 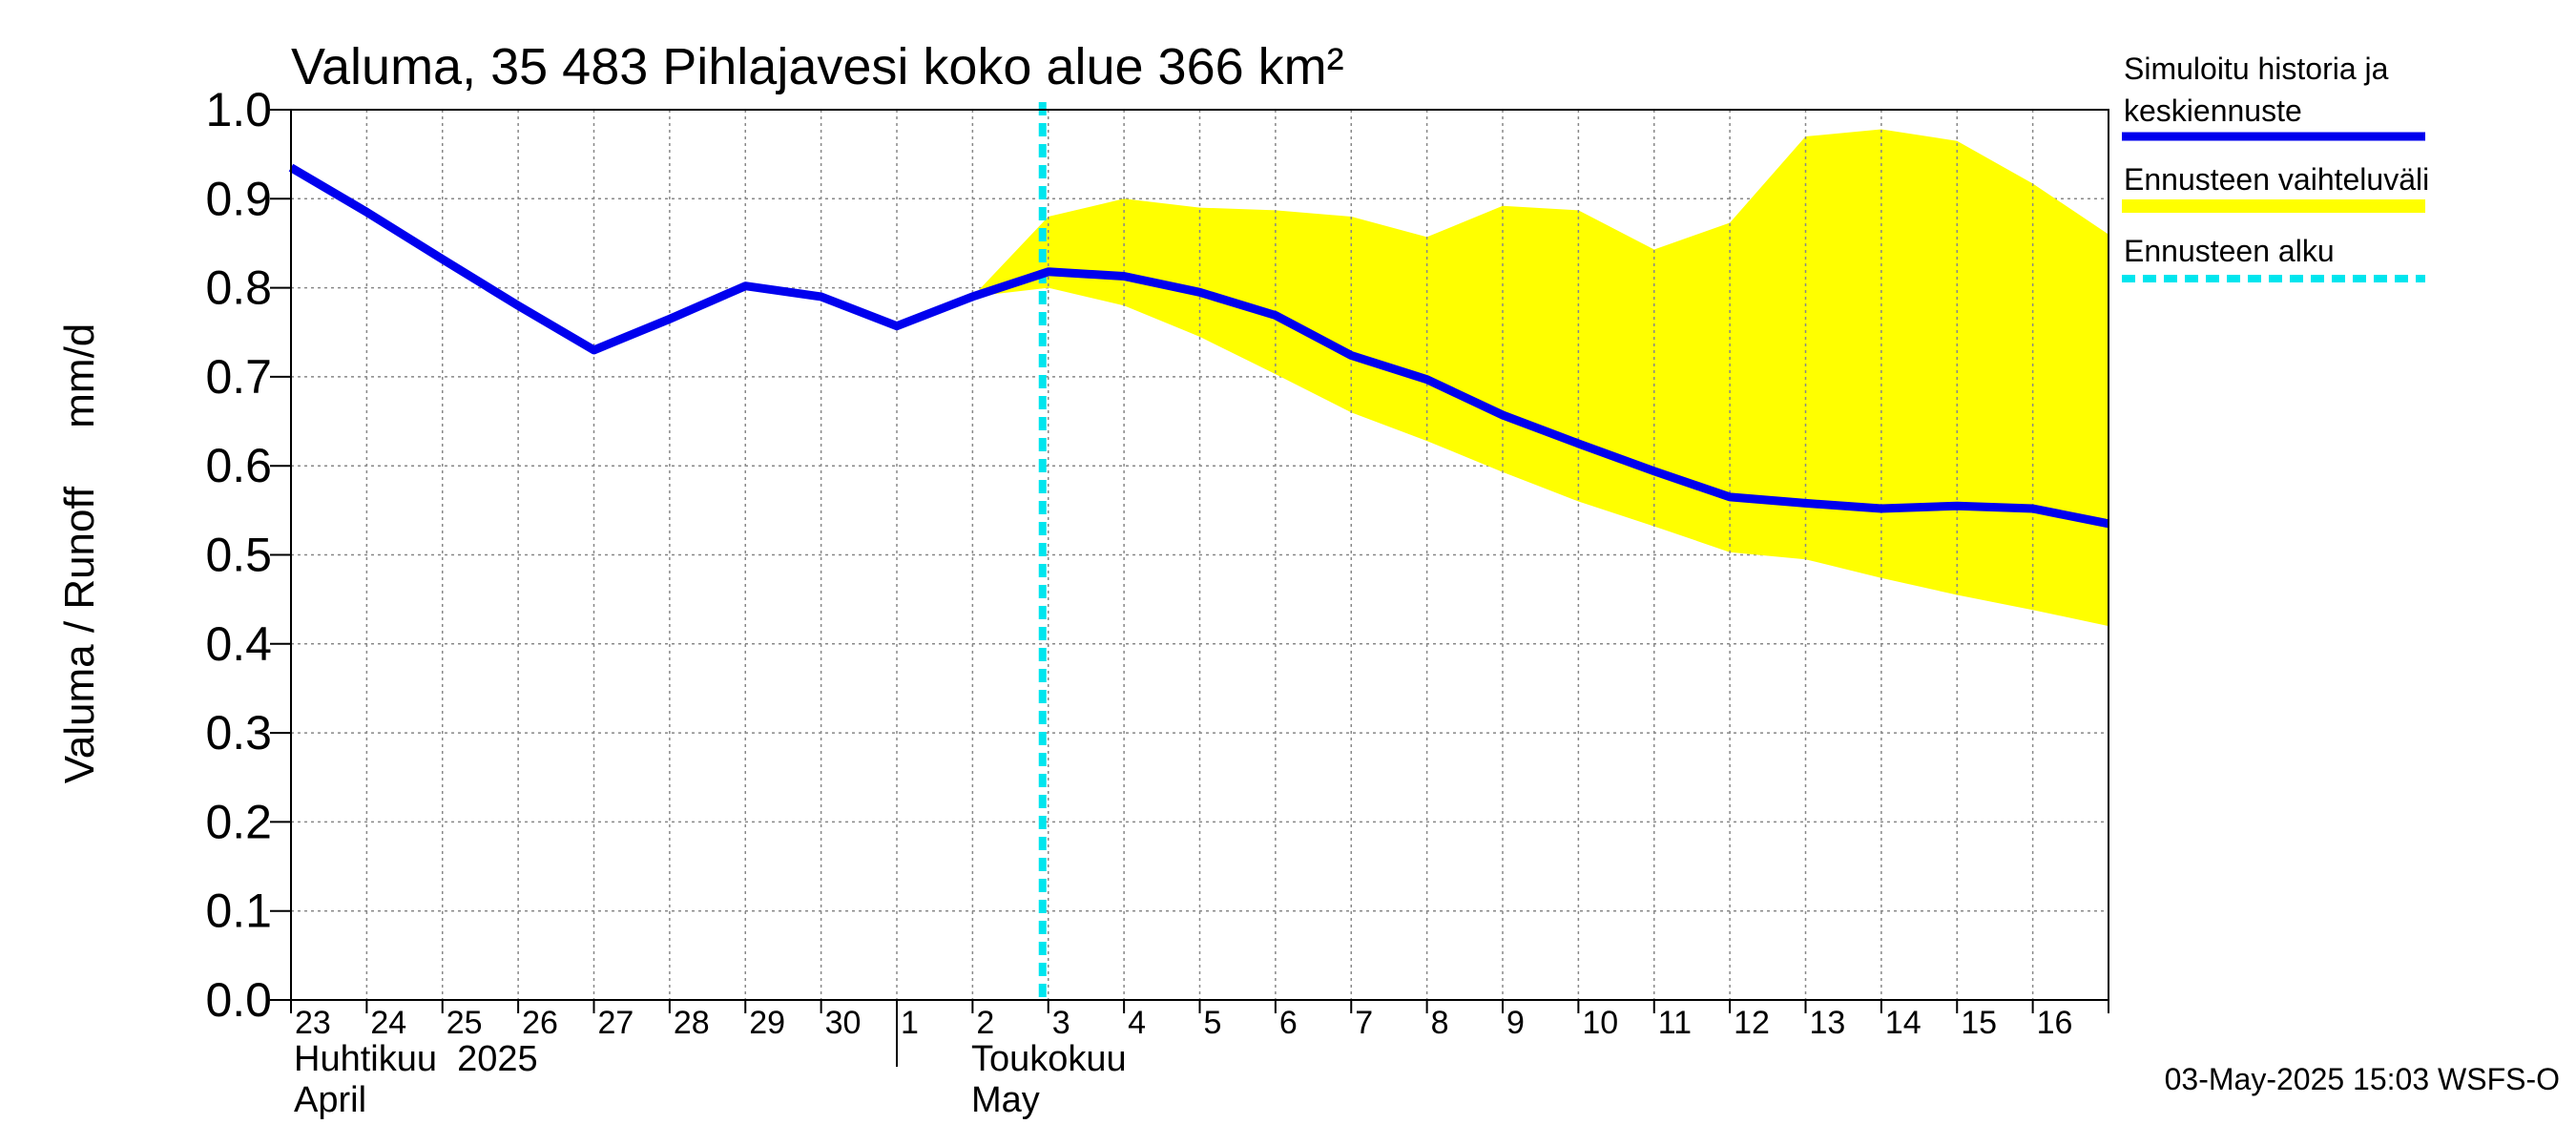 I want to click on y-tick-label: 1.0, so click(x=238, y=109).